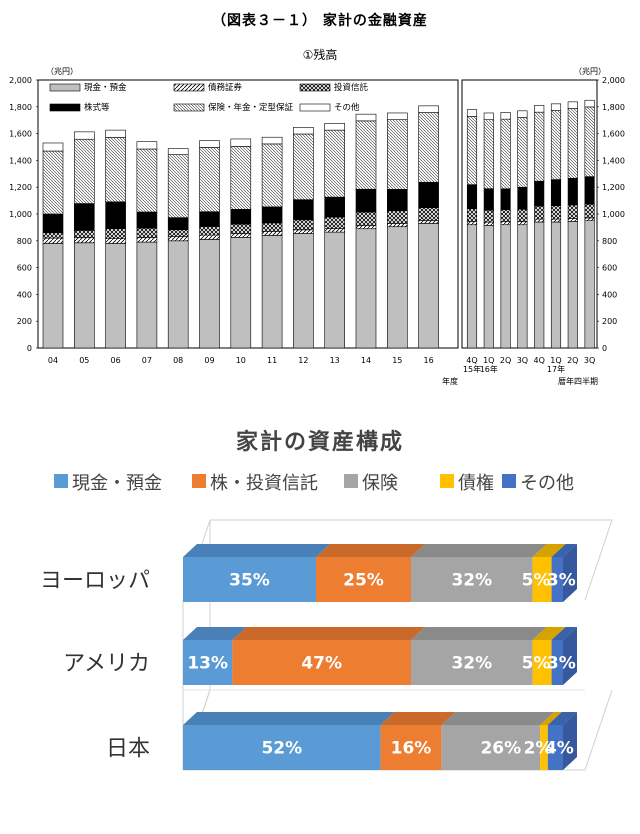  Describe the element at coordinates (320, 55) in the screenshot. I see `chart-subtitle: ①残高` at that location.